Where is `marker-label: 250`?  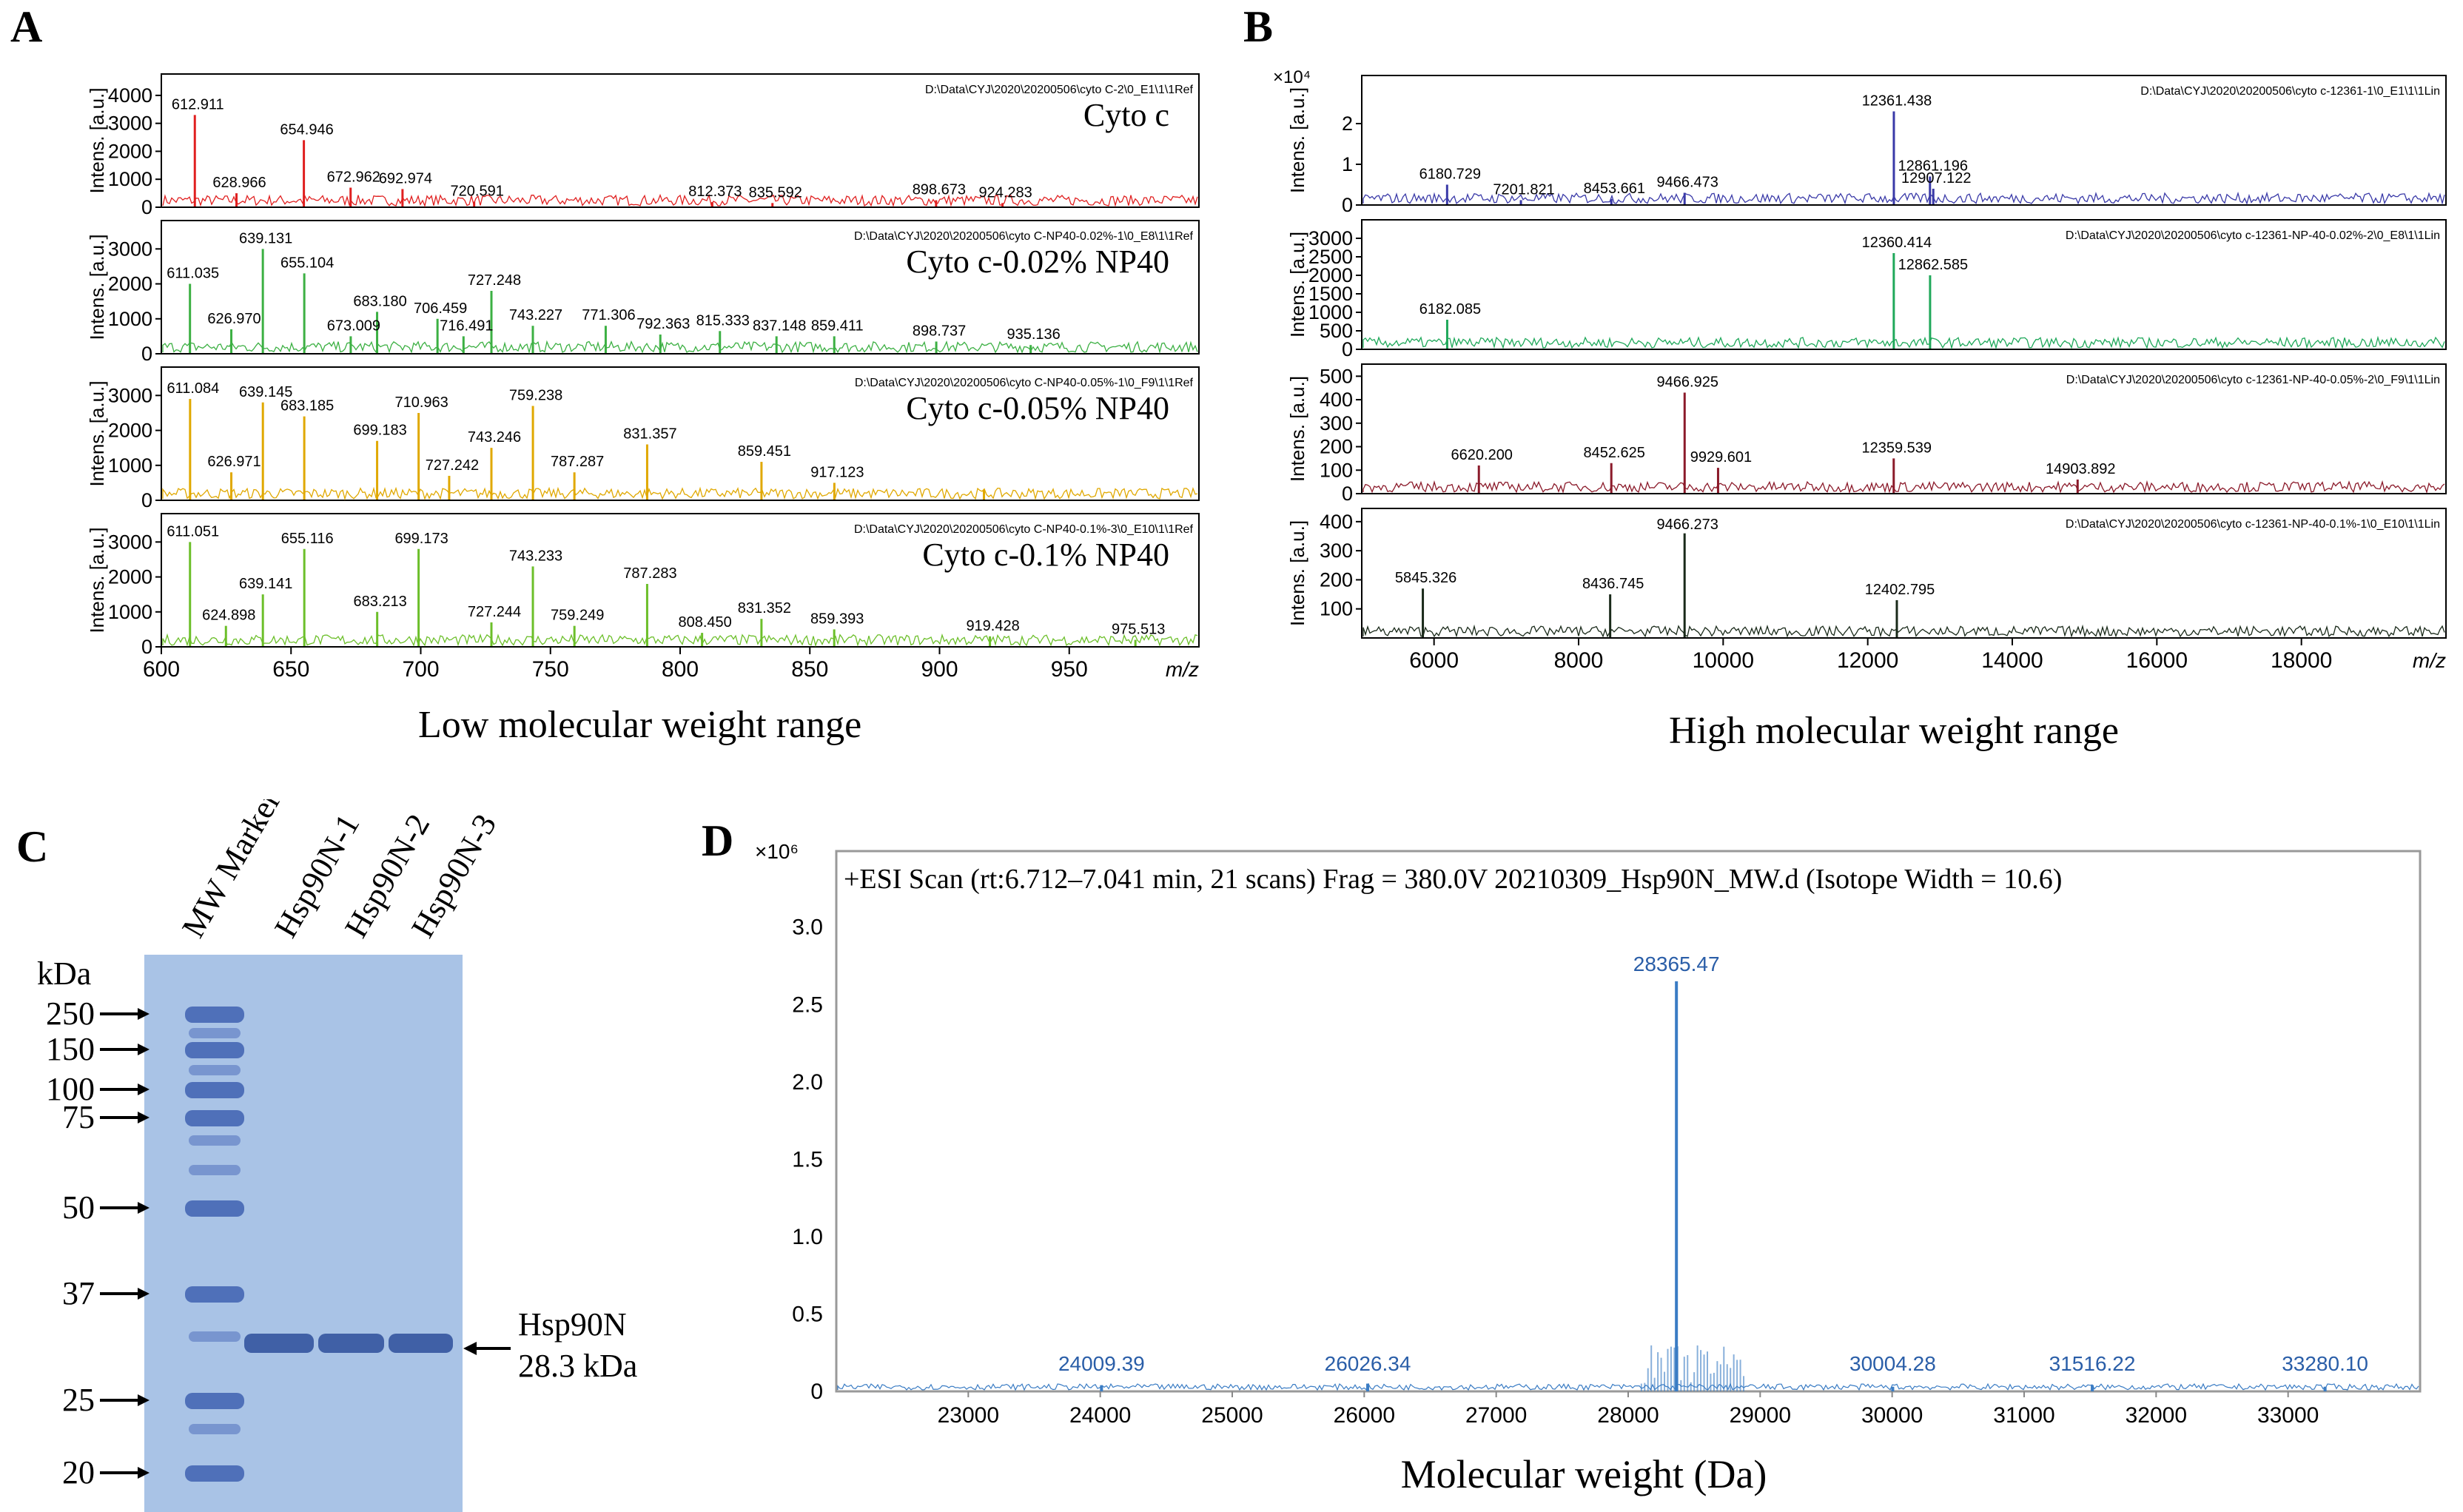
marker-label: 250 is located at coordinates (70, 1013).